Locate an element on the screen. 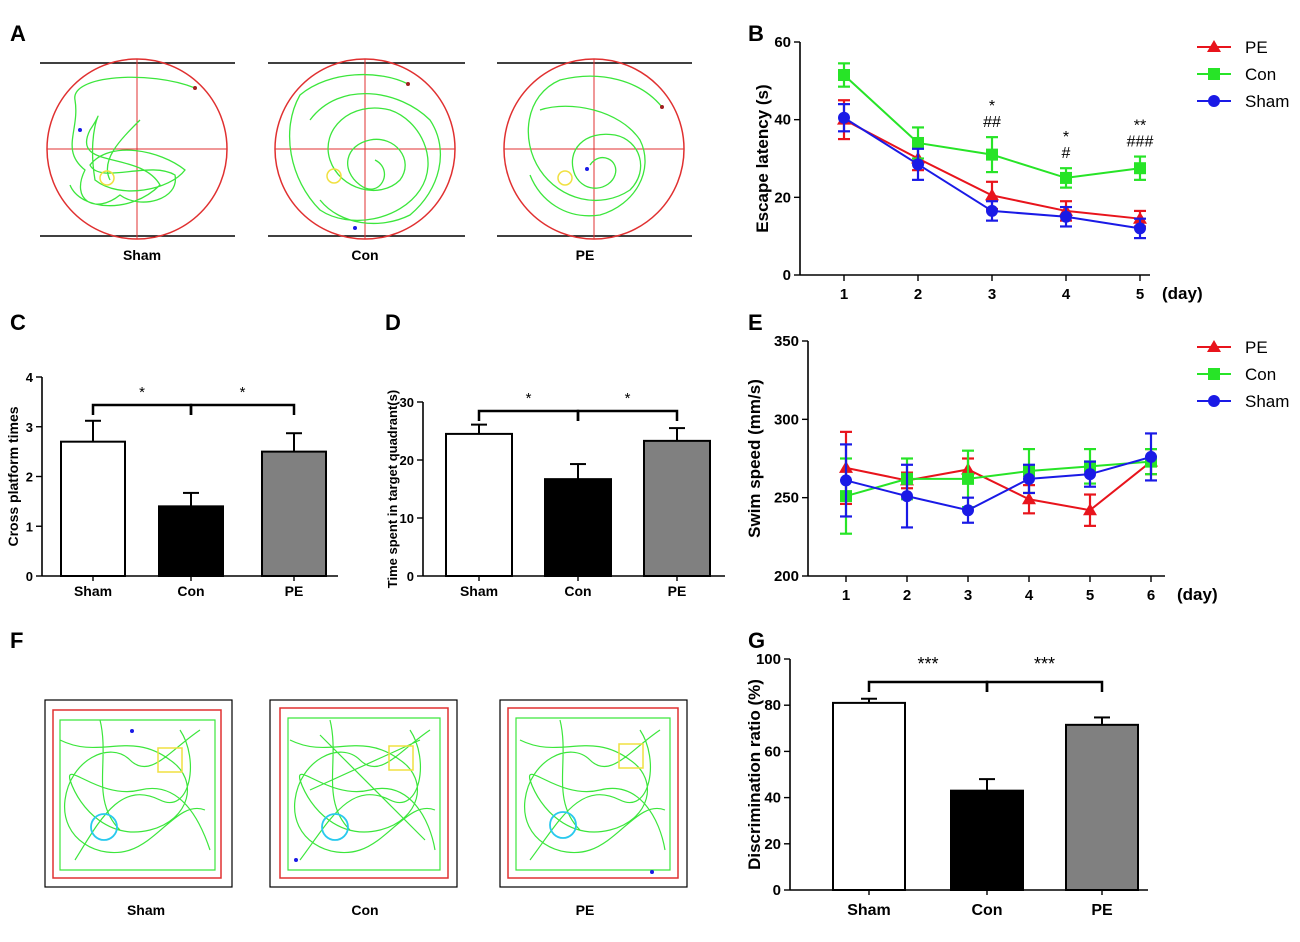 Image resolution: width=1300 pixels, height=942 pixels. y-axis-label: Escape latency (s) is located at coordinates (762, 158).